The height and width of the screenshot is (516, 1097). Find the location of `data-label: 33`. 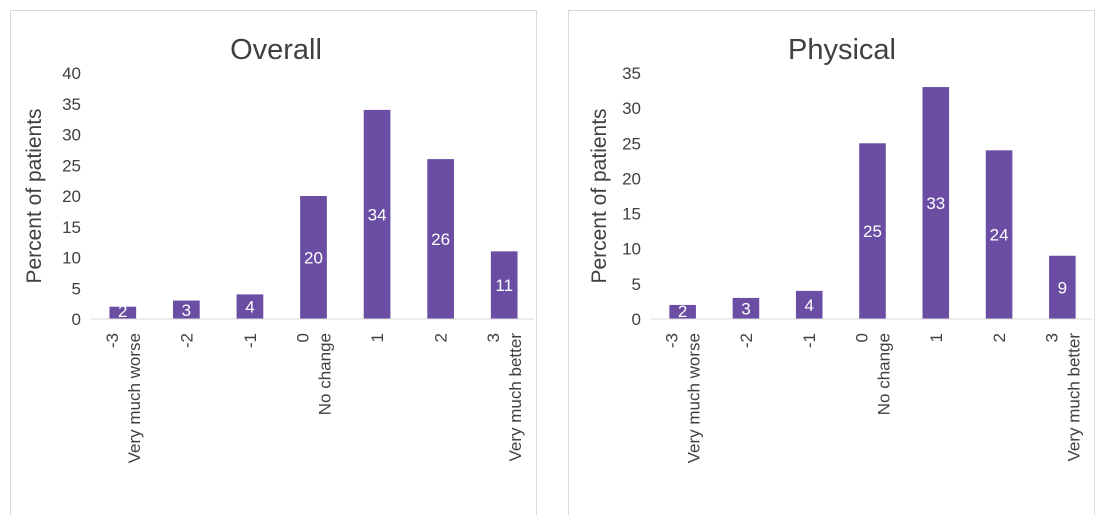

data-label: 33 is located at coordinates (935, 203).